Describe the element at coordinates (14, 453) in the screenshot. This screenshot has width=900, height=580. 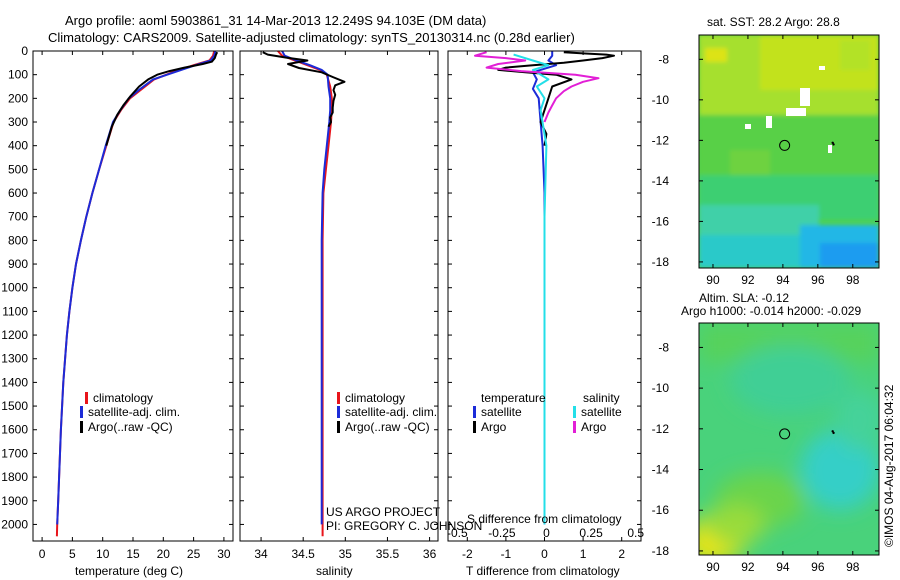
I see `y-tick-label: 1700` at that location.